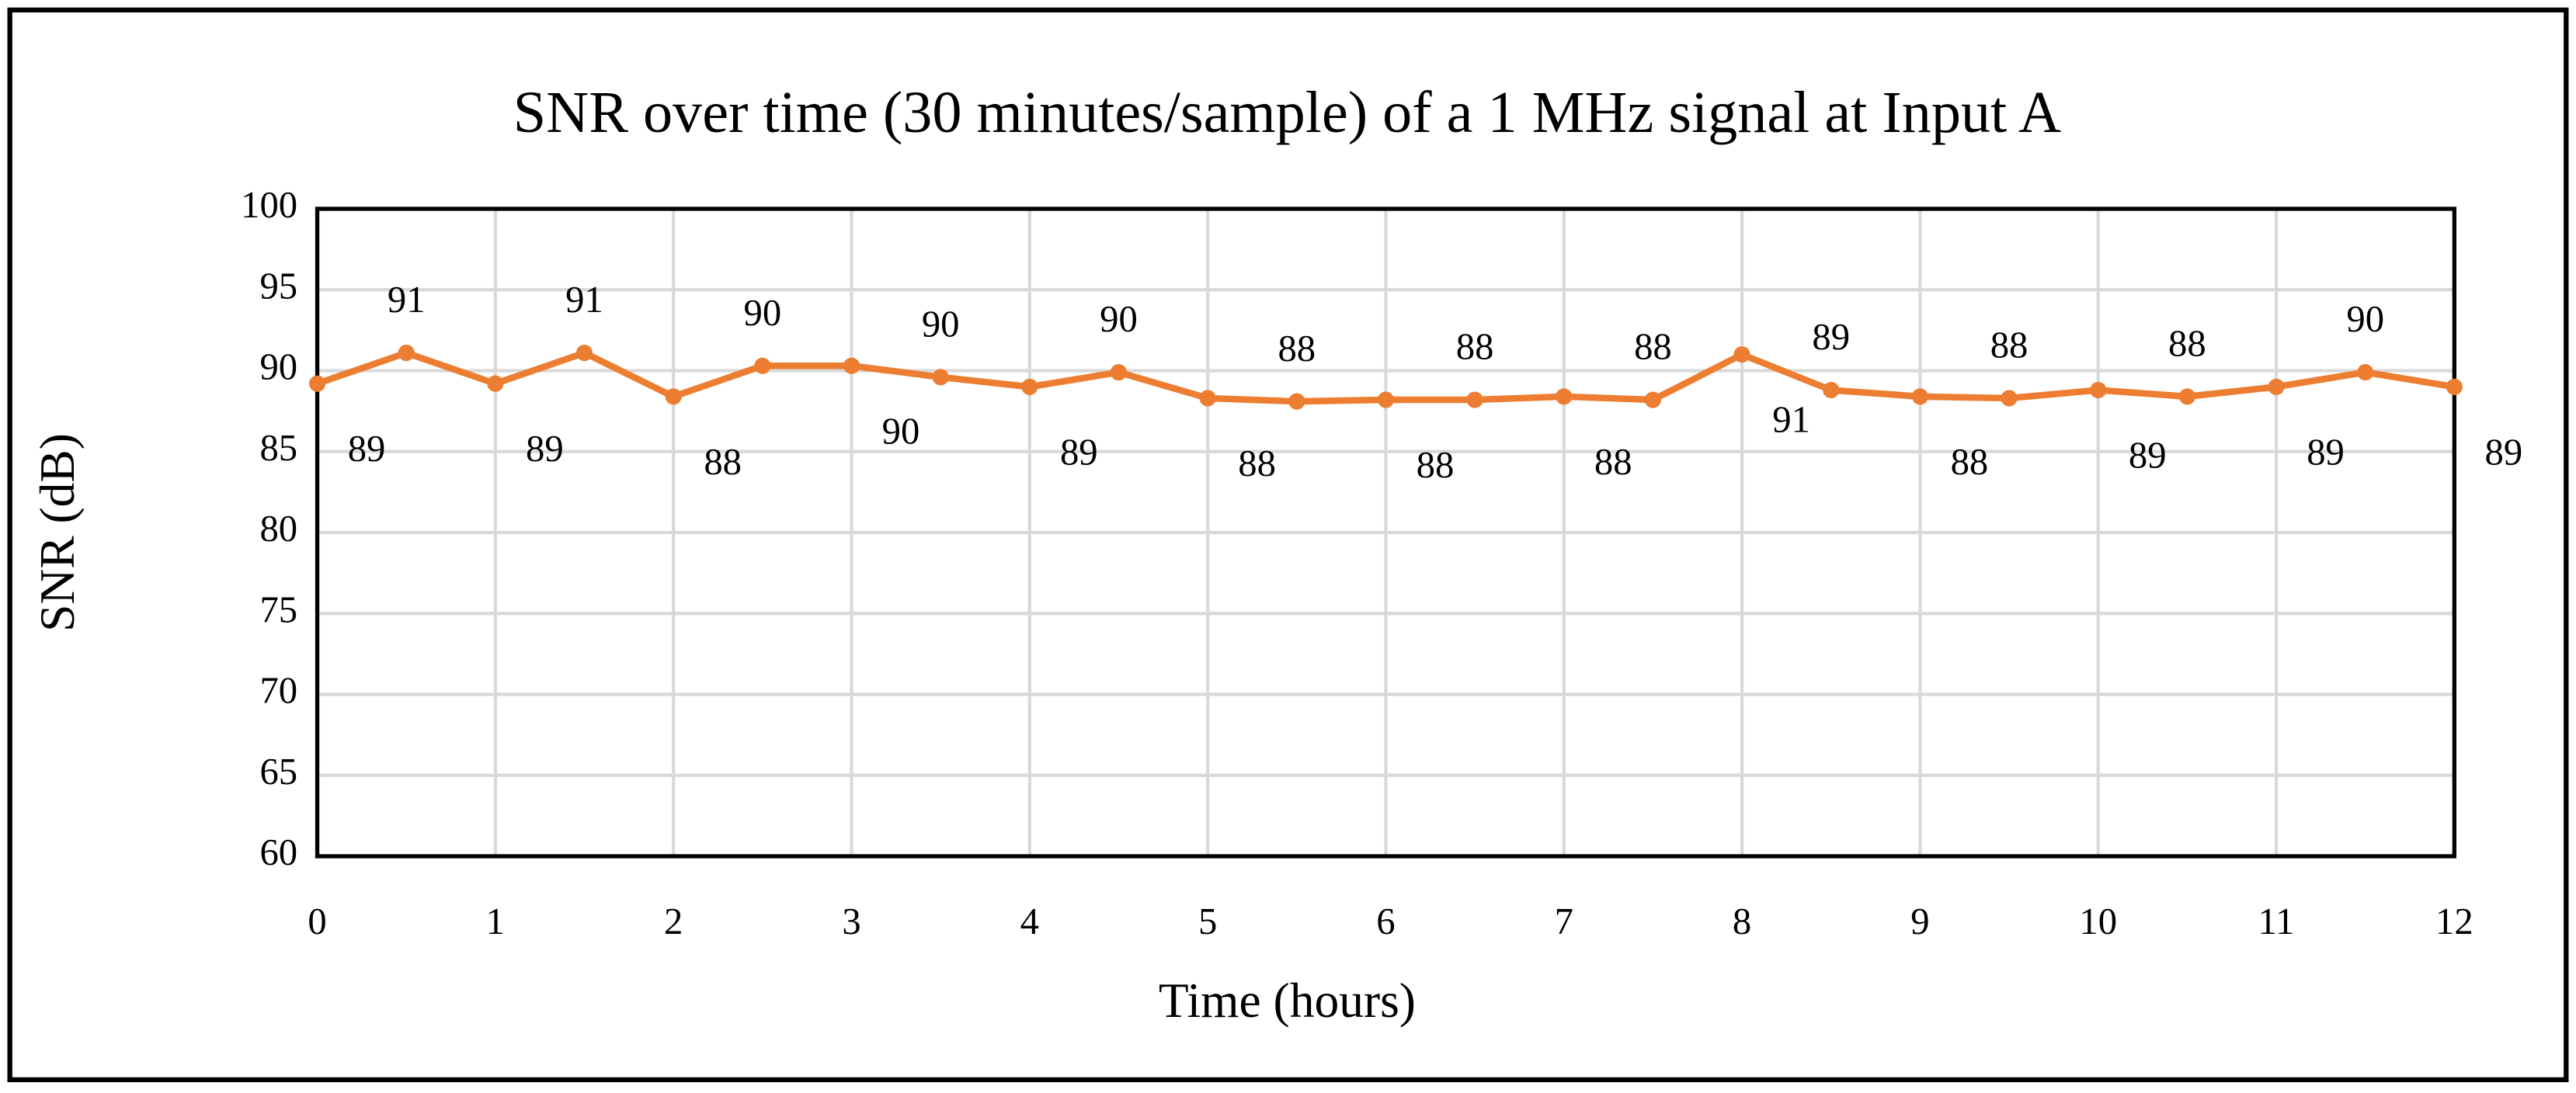  Describe the element at coordinates (1564, 921) in the screenshot. I see `x-tick-label: 7` at that location.